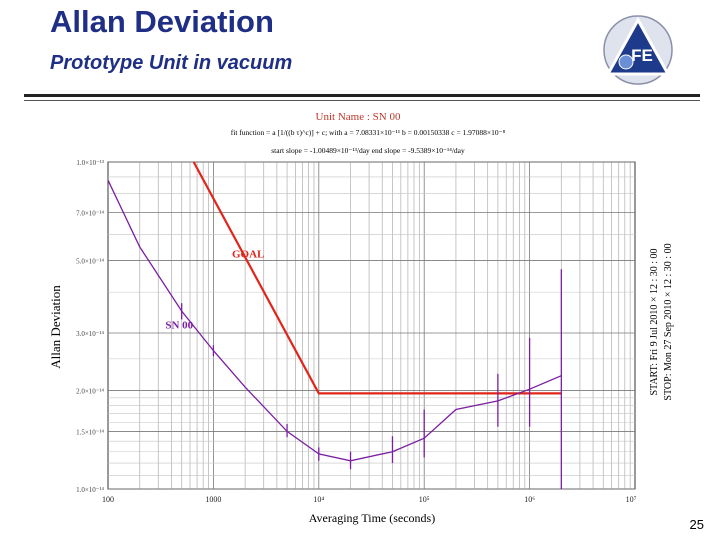 This screenshot has height=540, width=720. What do you see at coordinates (90, 490) in the screenshot?
I see `y-tick-label: 1.0×10⁻¹⁴` at bounding box center [90, 490].